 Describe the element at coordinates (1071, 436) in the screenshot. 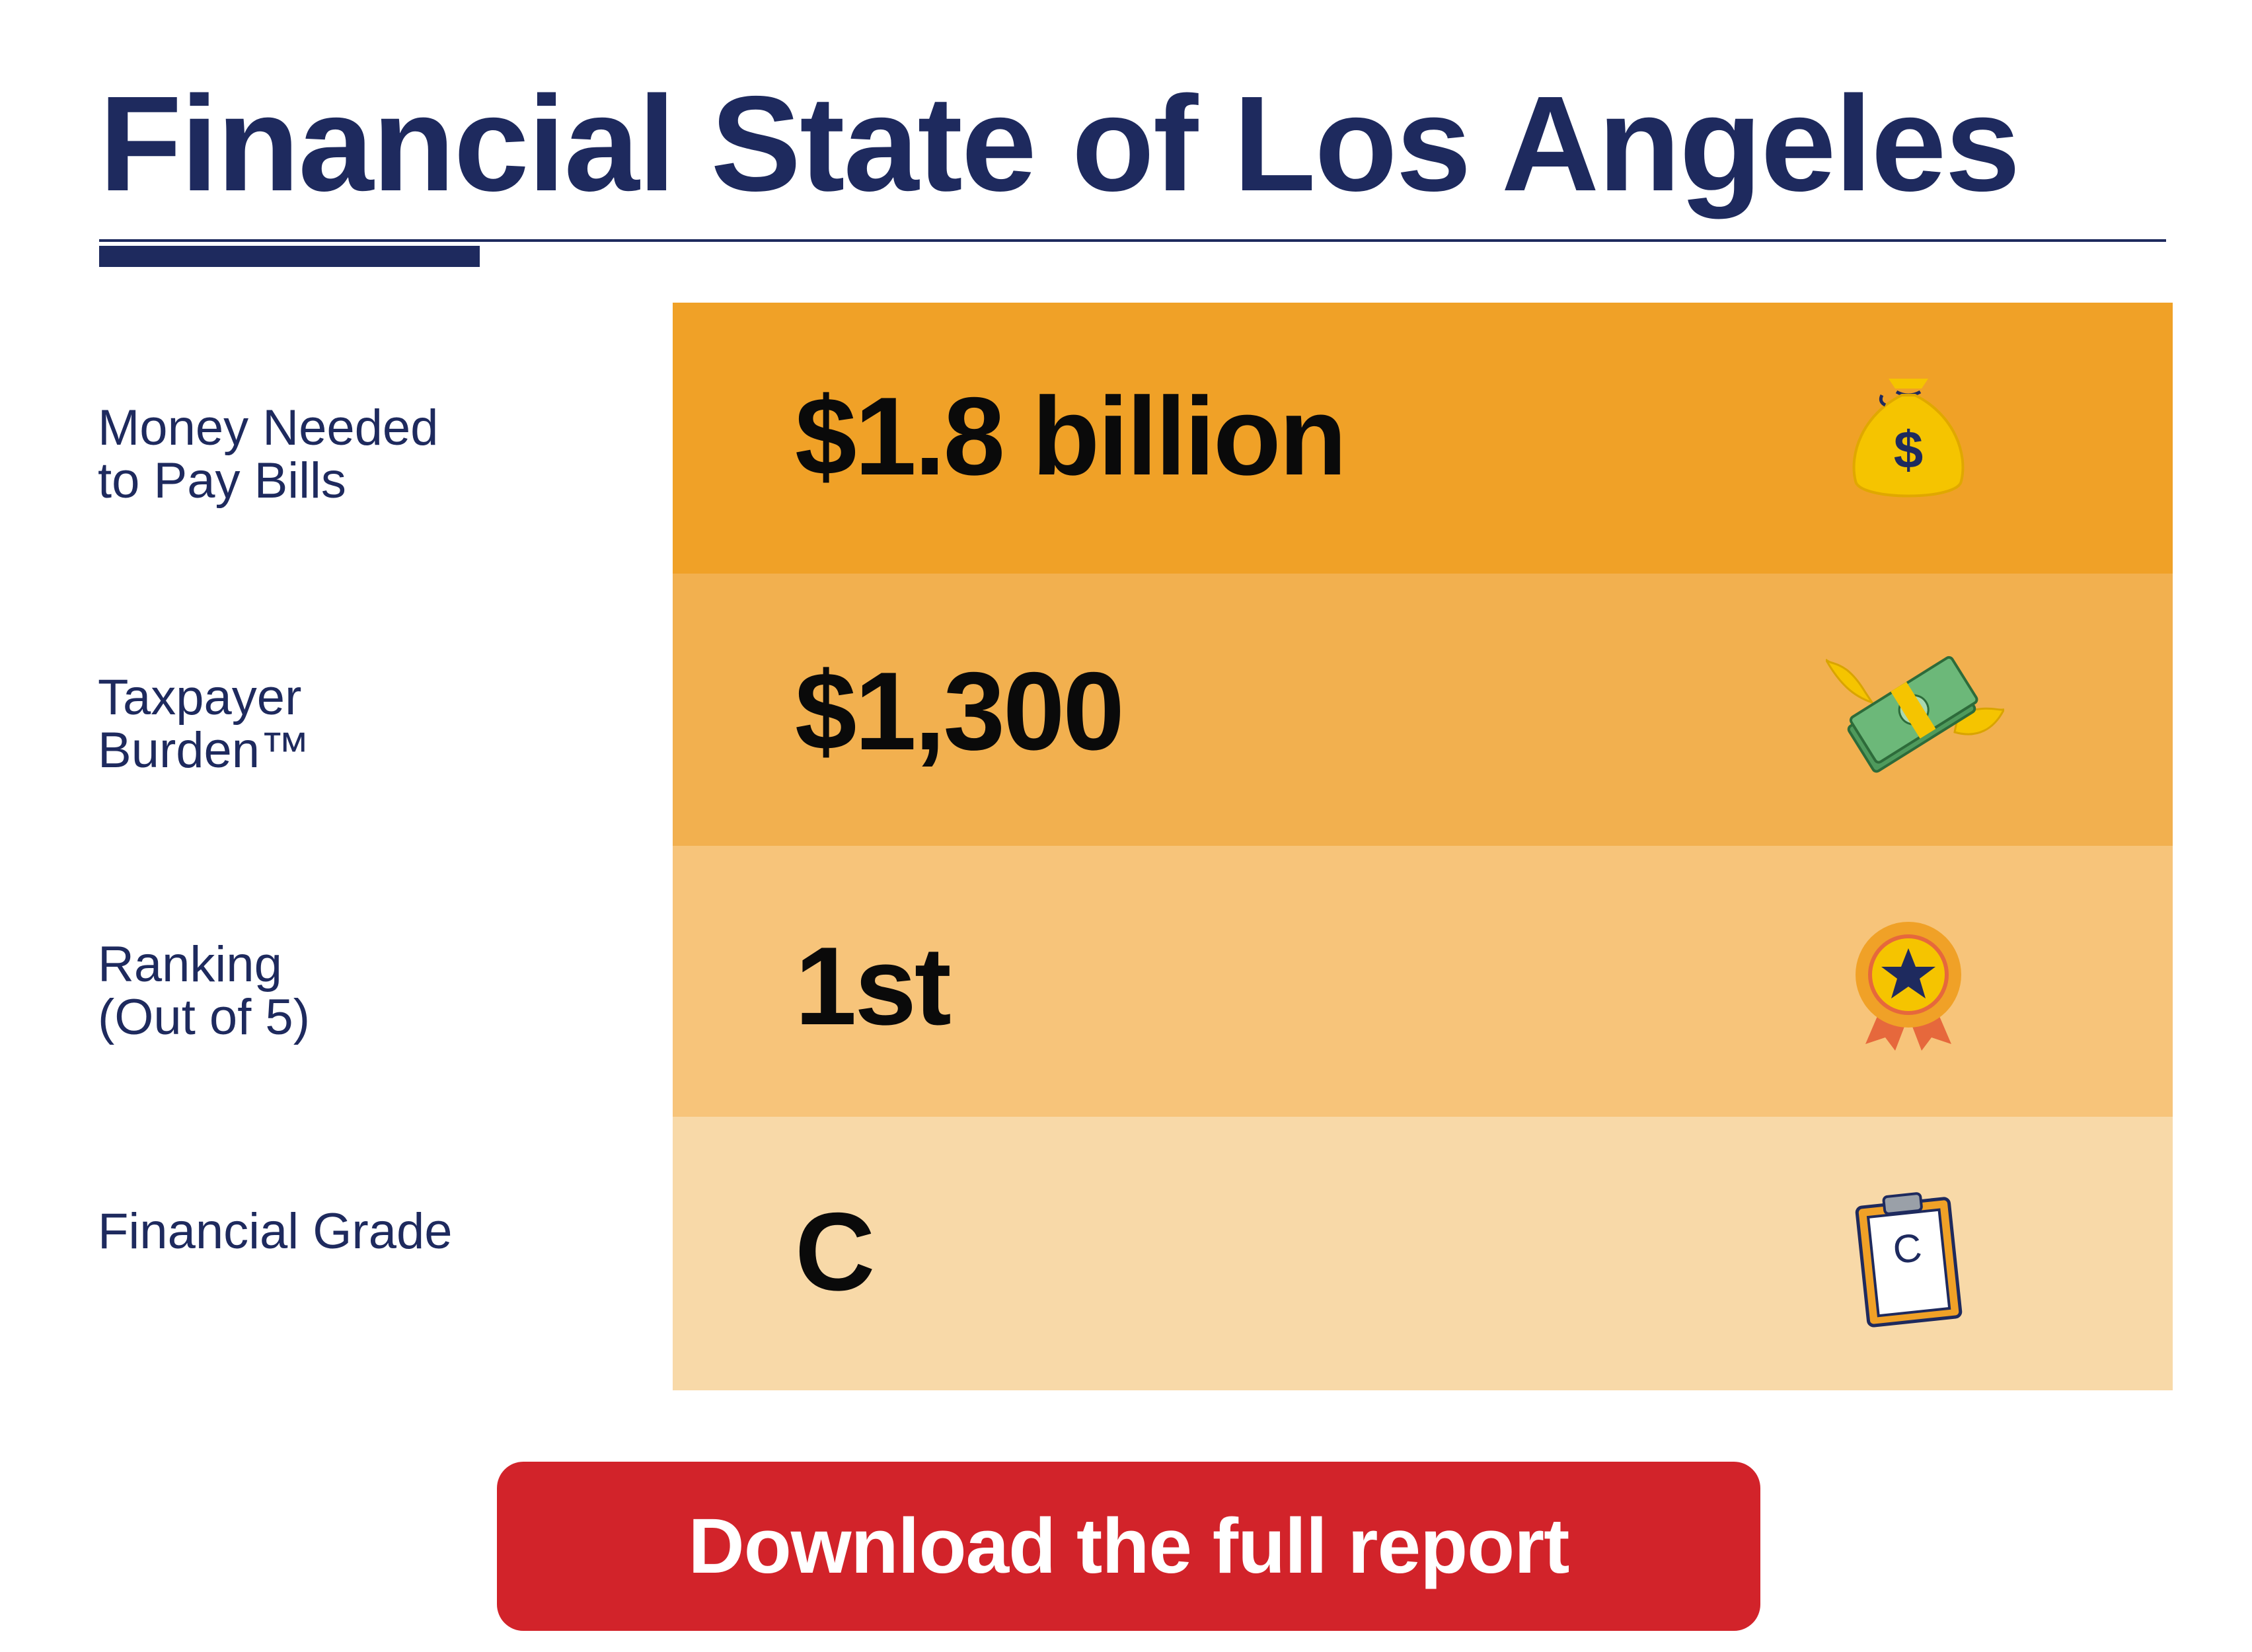

I see `stat-value-money-needed: $1.8 billion` at that location.